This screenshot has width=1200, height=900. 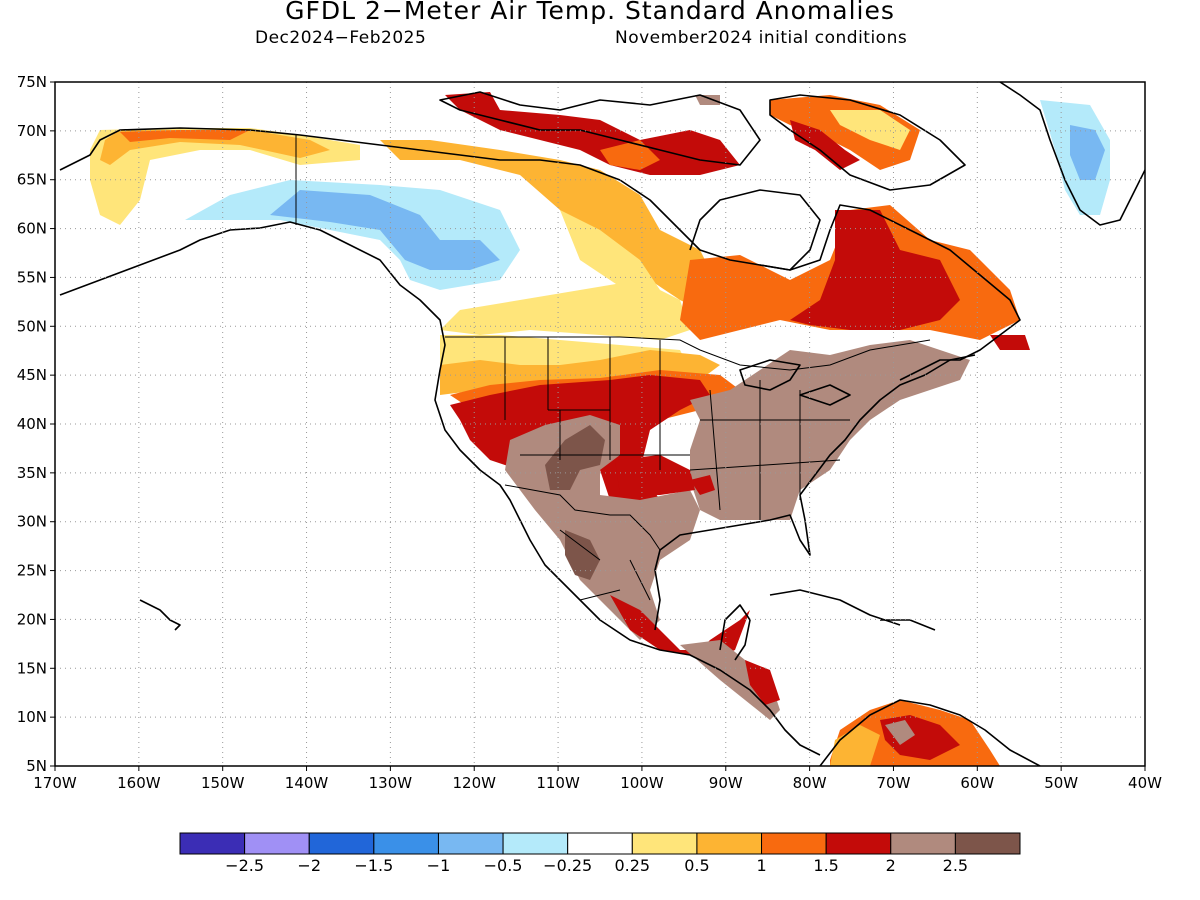 I want to click on anomaly-texas-red, so click(x=655, y=475).